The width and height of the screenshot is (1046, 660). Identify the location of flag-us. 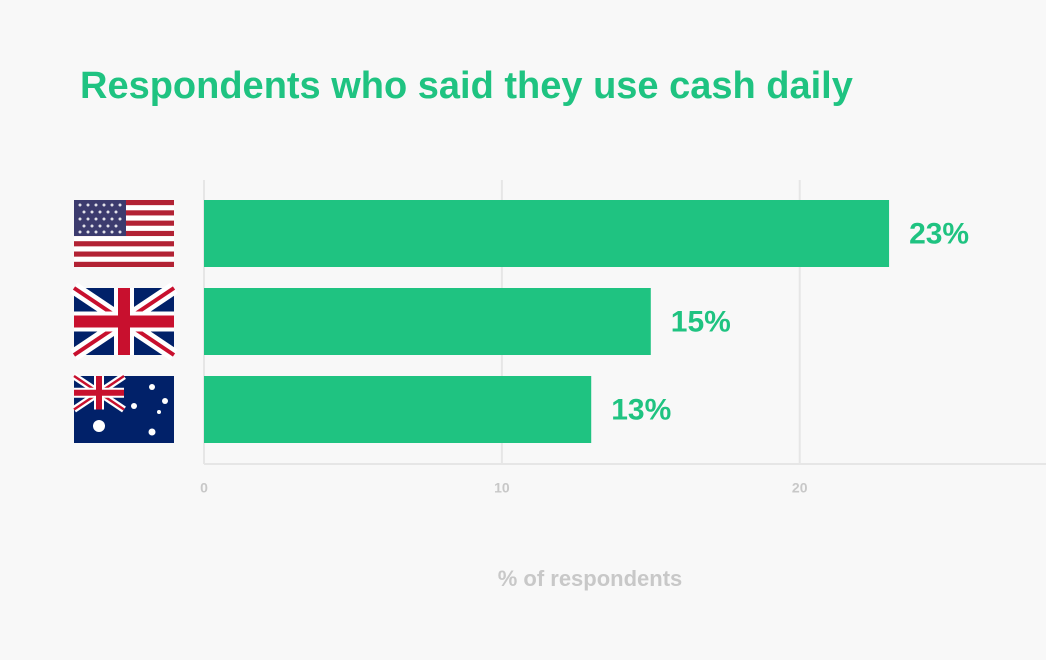
(124, 233).